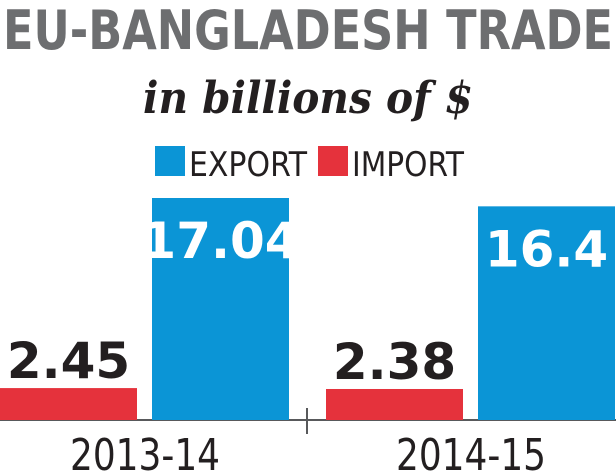 This screenshot has width=616, height=474. I want to click on chart-subtitle: in billions of $, so click(308, 98).